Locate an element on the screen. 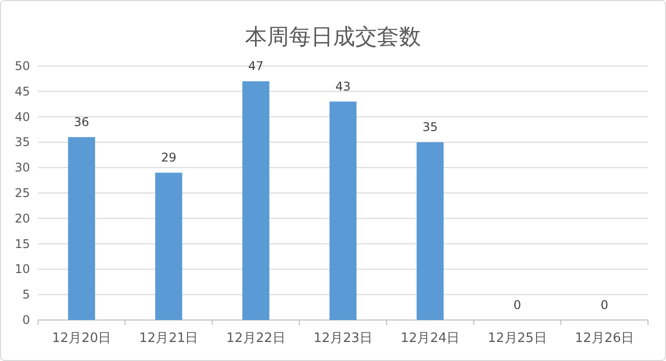  data-label: 36 is located at coordinates (82, 122).